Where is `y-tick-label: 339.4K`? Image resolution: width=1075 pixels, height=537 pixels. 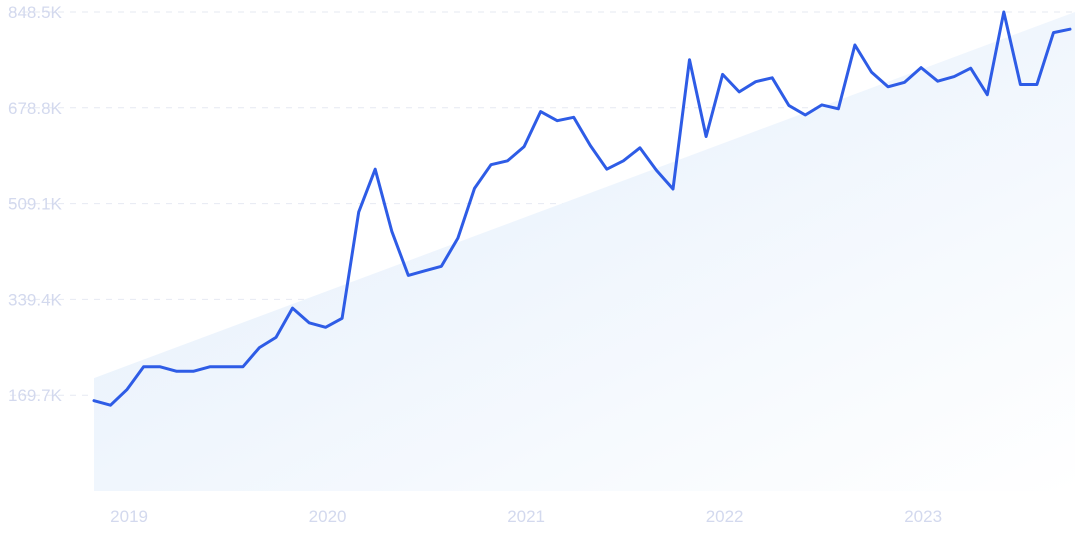 y-tick-label: 339.4K is located at coordinates (35, 299).